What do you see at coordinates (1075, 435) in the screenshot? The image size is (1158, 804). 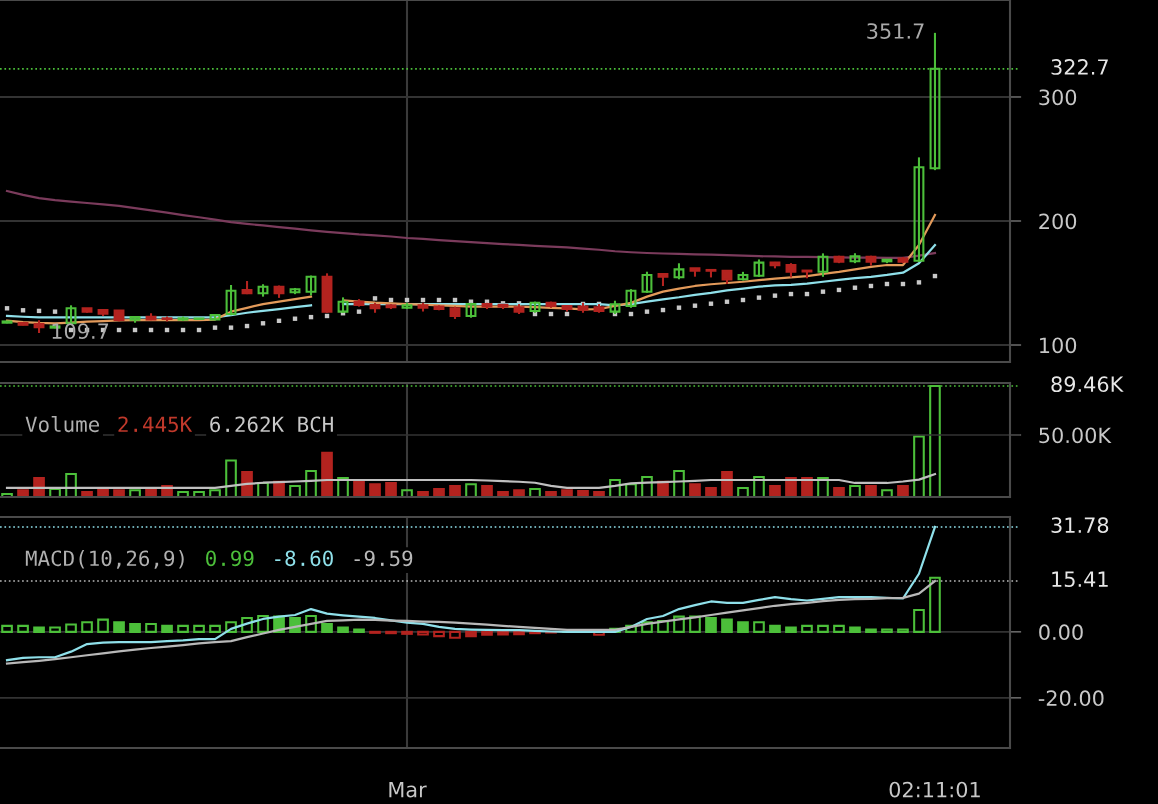 I see `y-tick-label: 50.00K` at bounding box center [1075, 435].